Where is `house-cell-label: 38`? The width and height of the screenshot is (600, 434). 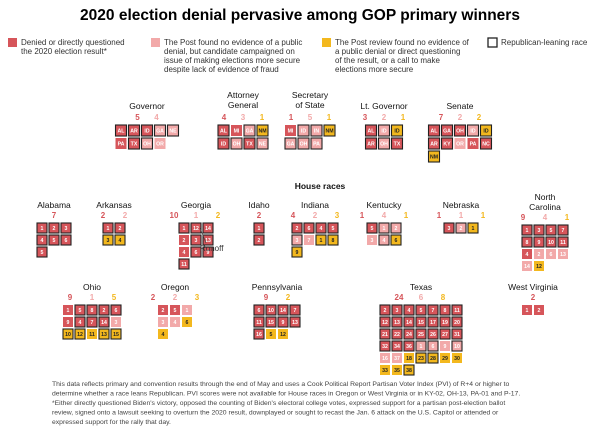
house-cell-label: 38 is located at coordinates (409, 371).